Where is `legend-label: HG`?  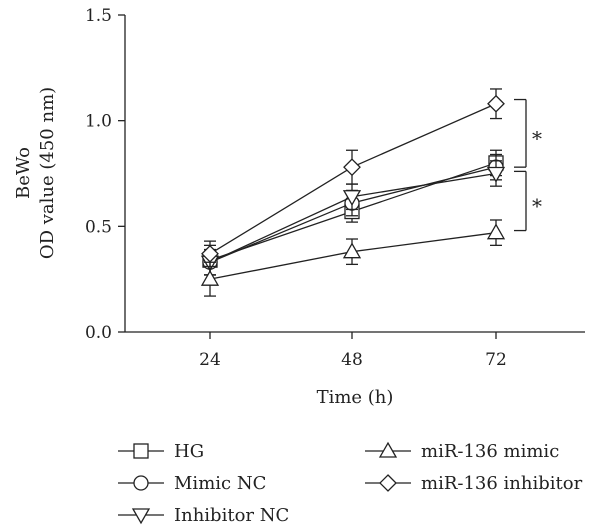
legend-label: HG is located at coordinates (189, 451).